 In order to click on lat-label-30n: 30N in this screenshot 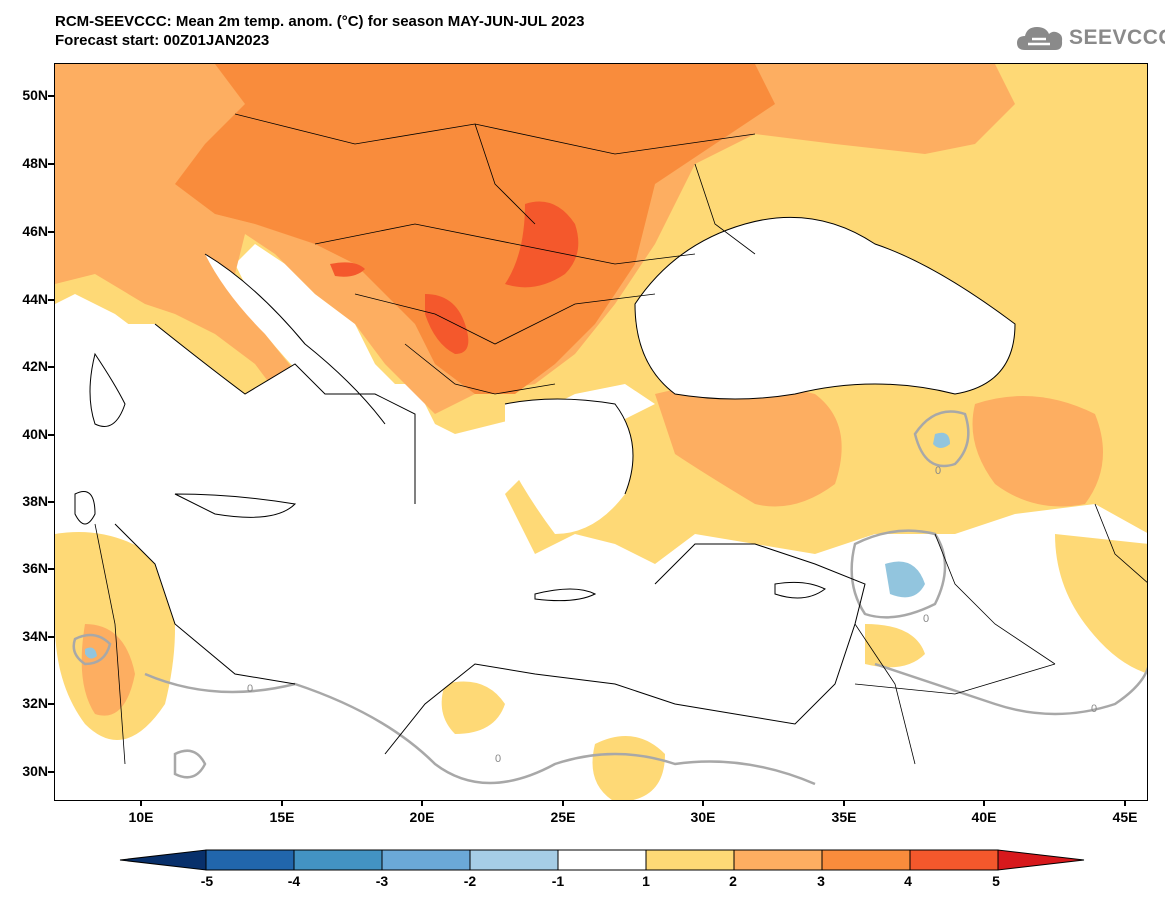, I will do `click(35, 771)`.